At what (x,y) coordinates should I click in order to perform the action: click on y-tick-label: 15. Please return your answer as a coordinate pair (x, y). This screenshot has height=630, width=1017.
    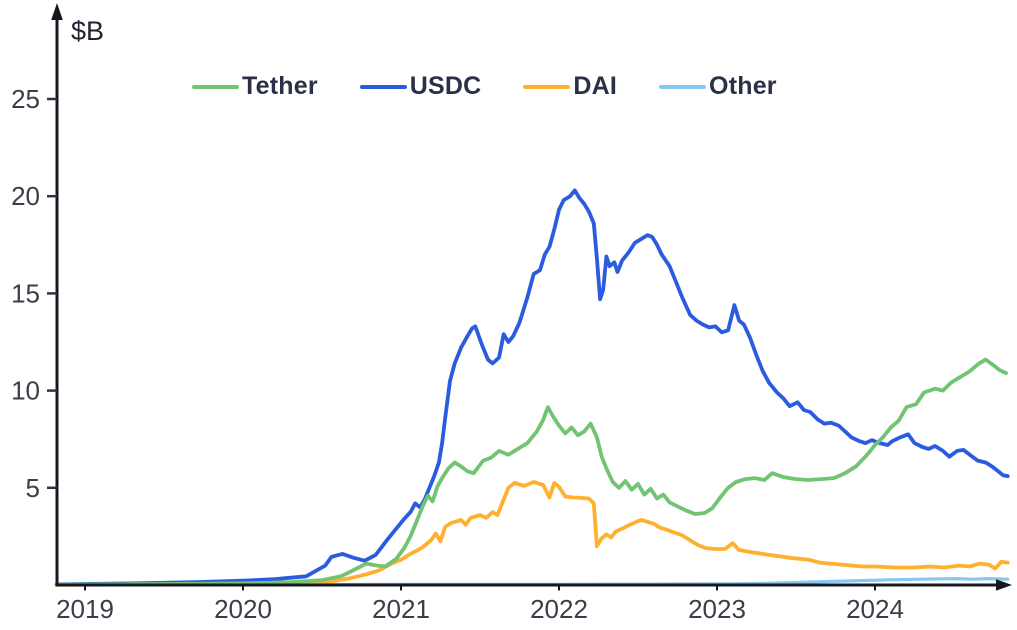
    Looking at the image, I should click on (25, 293).